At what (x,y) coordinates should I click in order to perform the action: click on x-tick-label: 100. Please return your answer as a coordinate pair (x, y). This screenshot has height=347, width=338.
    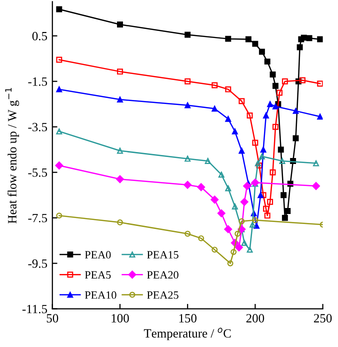
    Looking at the image, I should click on (120, 318).